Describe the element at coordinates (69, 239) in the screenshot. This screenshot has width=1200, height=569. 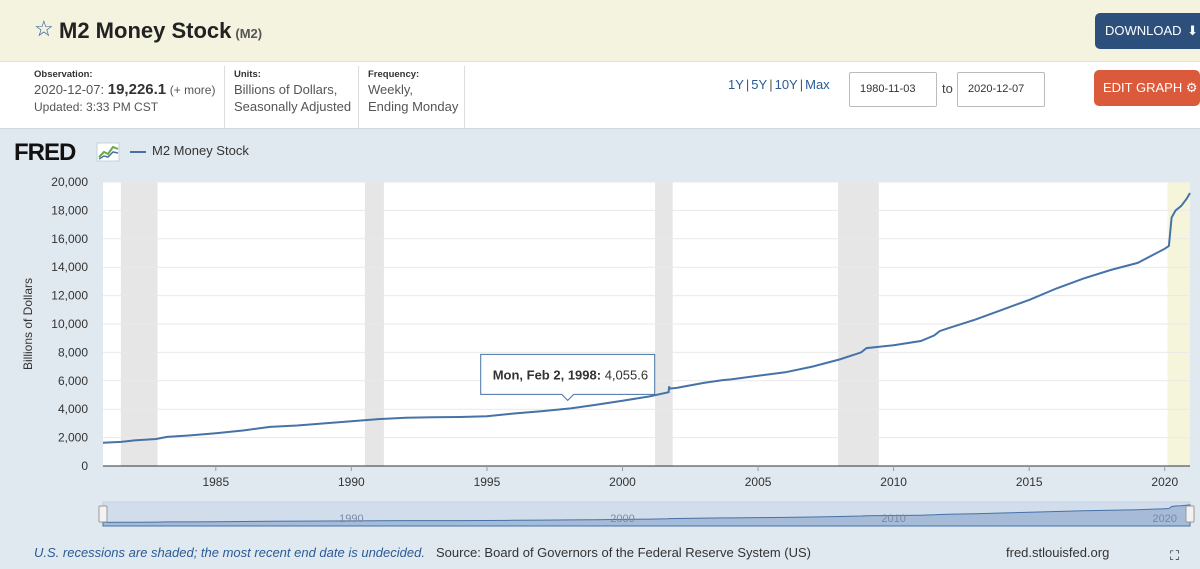
I see `y-tick-label: 16,000` at that location.